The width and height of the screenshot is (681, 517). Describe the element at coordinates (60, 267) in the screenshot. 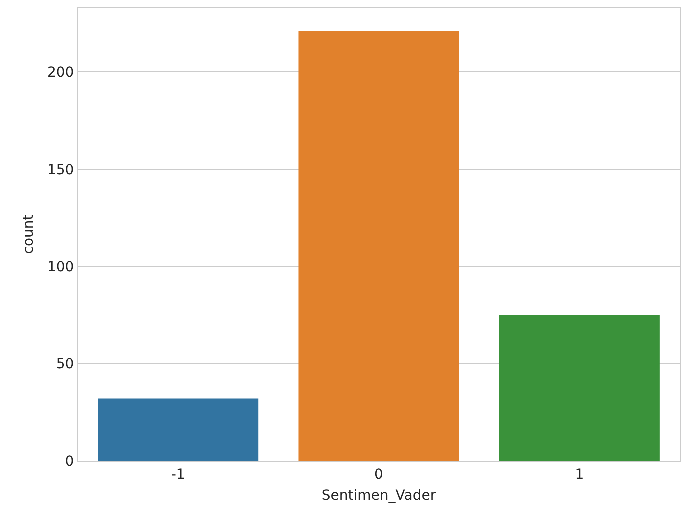

I see `y-tick-label: 100` at that location.